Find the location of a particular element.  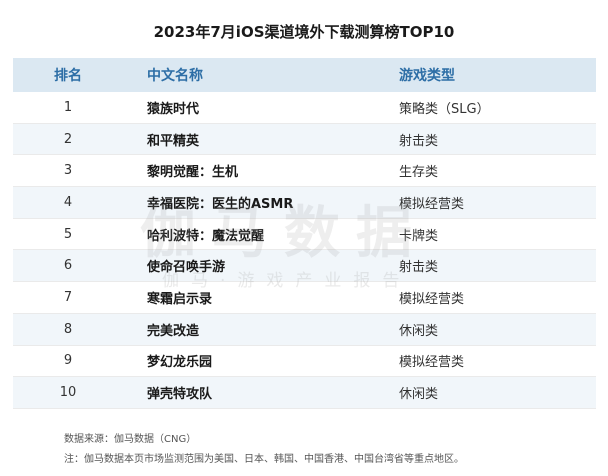

name-cell: 幸福医院：医生的ASMR is located at coordinates (261, 202).